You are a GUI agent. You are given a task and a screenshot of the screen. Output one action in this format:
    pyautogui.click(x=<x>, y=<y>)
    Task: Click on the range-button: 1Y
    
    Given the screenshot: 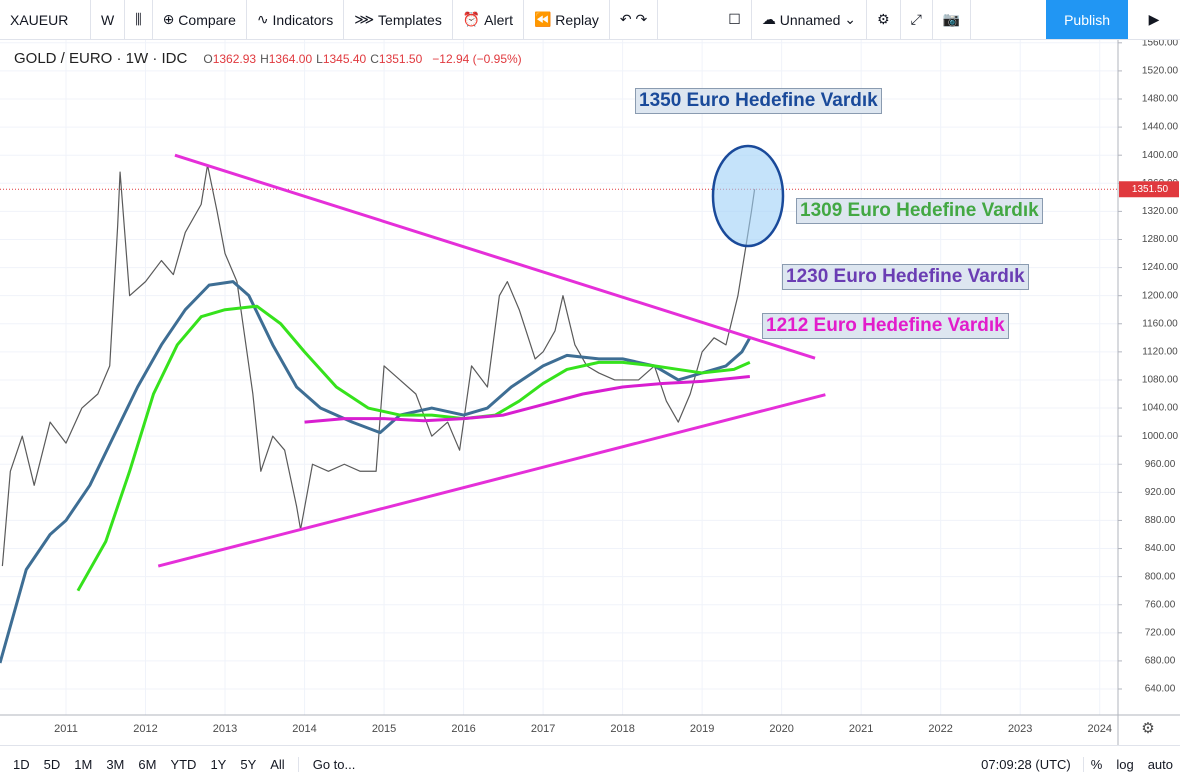 What is the action you would take?
    pyautogui.click(x=218, y=764)
    